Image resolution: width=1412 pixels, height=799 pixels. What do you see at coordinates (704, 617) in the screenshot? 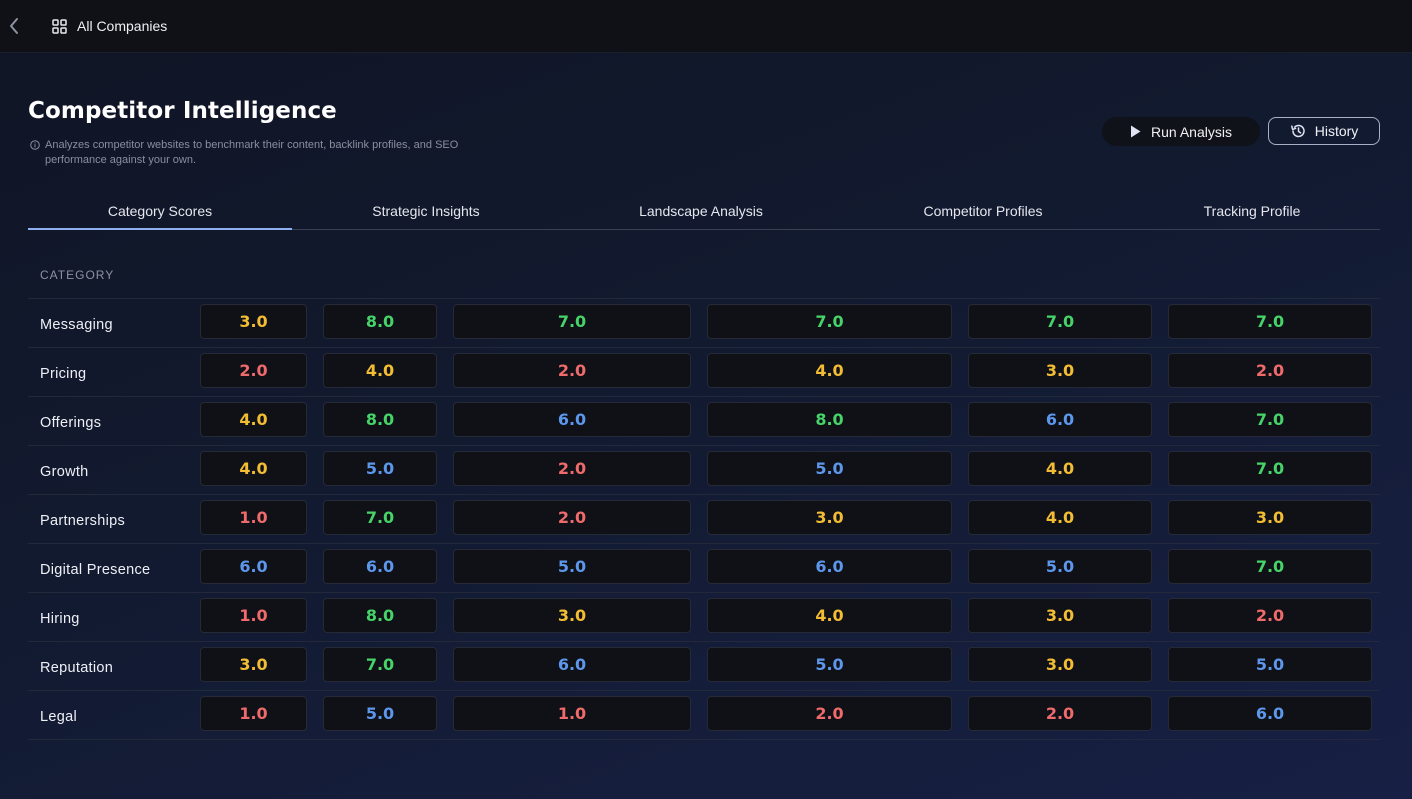
I see `table-row: Hiring 1.0 8.0 3.0 4.0 3.0 2.0` at bounding box center [704, 617].